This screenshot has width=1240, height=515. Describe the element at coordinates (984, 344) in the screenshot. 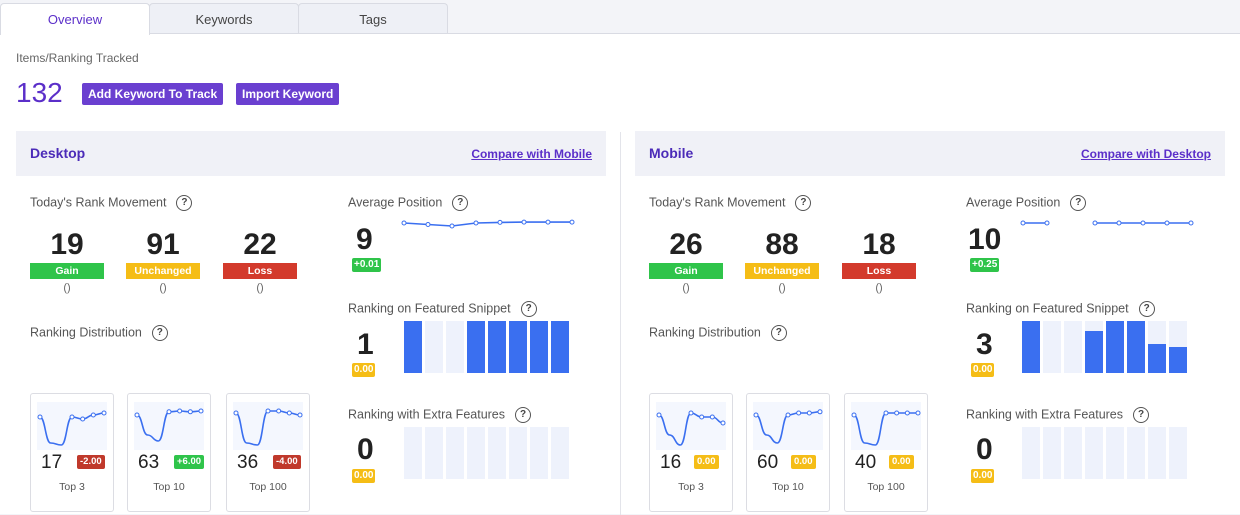

I see `featured-snippet-value: 3` at that location.